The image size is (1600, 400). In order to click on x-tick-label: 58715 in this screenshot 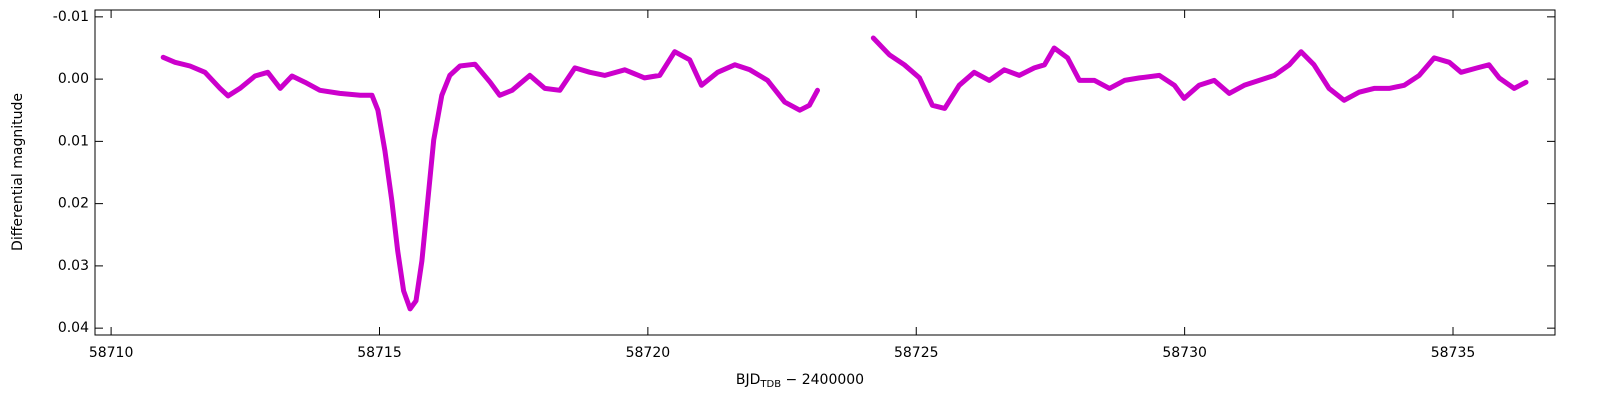, I will do `click(379, 353)`.